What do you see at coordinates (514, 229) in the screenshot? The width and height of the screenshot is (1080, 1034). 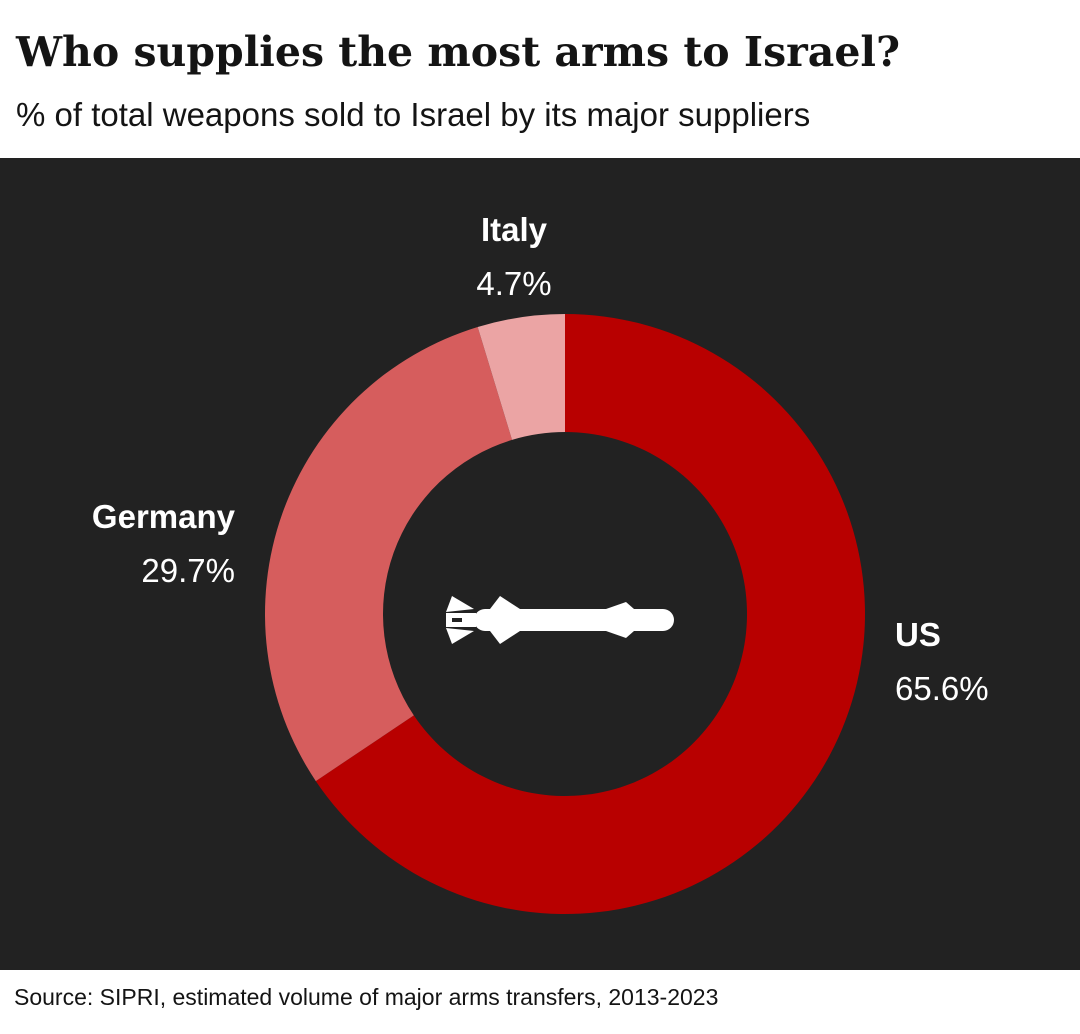 I see `label-italy-name: Italy` at bounding box center [514, 229].